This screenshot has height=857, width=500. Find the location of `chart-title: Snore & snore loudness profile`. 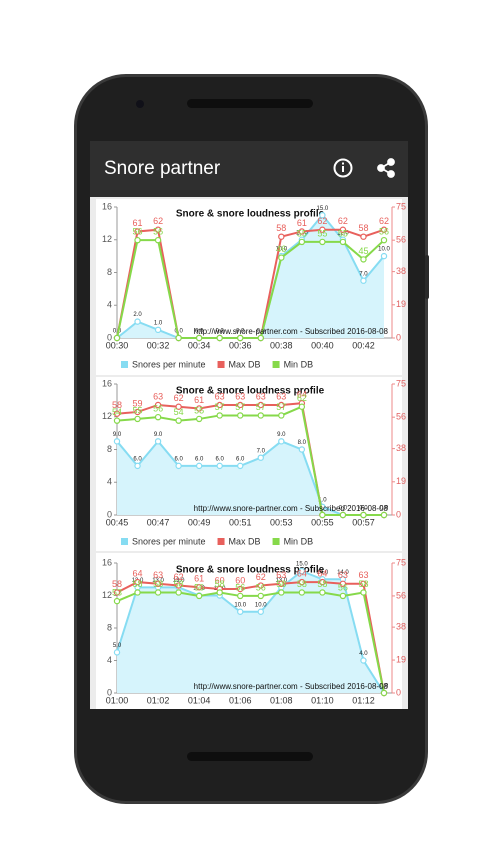

chart-title: Snore & snore loudness profile is located at coordinates (250, 391).